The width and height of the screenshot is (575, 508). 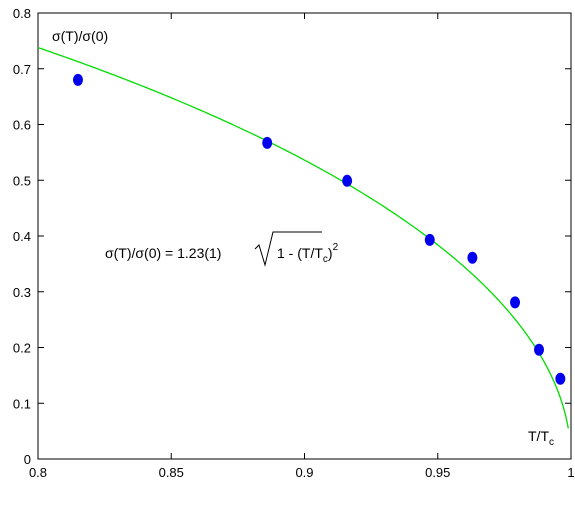 What do you see at coordinates (538, 436) in the screenshot?
I see `x-axis-title-main: T/T` at bounding box center [538, 436].